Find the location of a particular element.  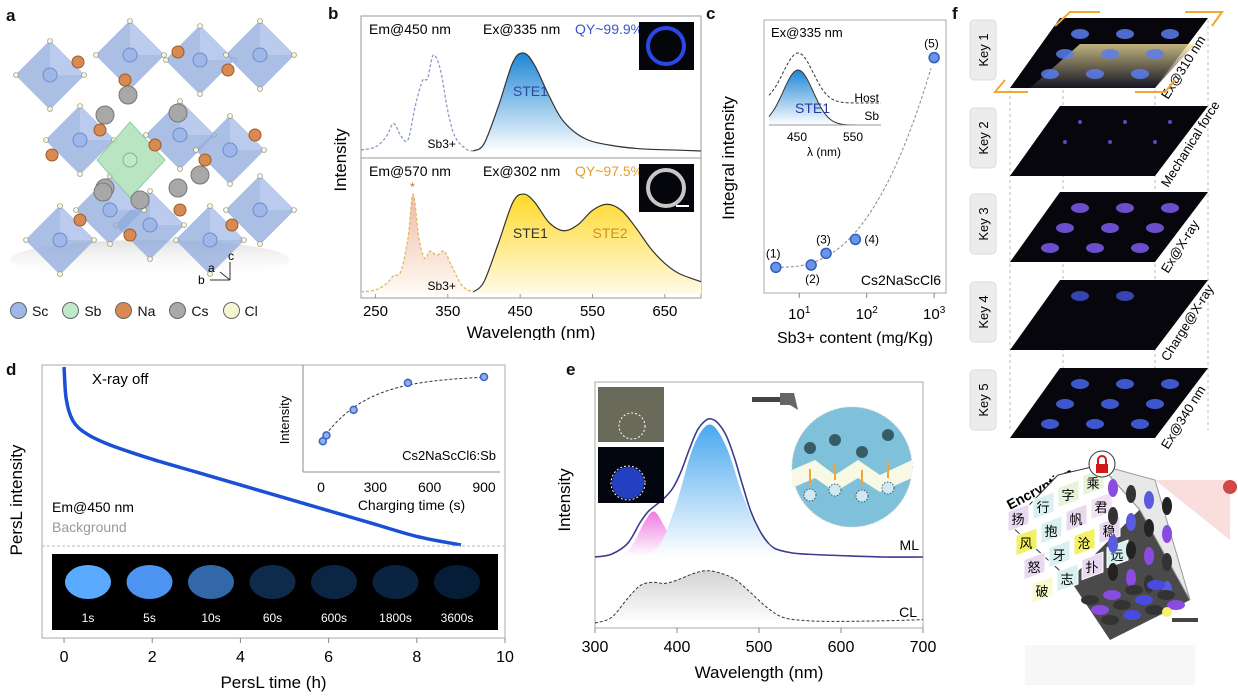

point-label: (1) is located at coordinates (773, 253).